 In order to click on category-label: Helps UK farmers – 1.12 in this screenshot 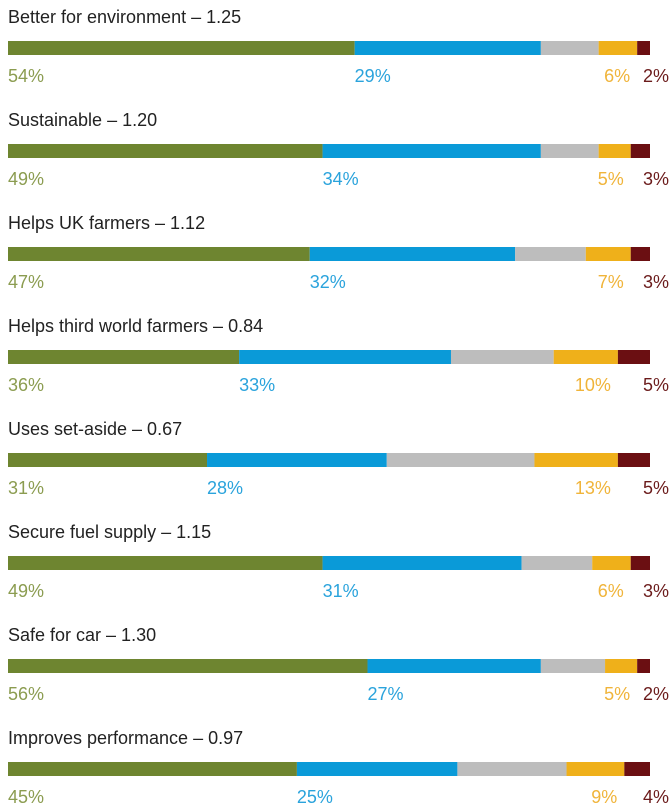, I will do `click(106, 223)`.